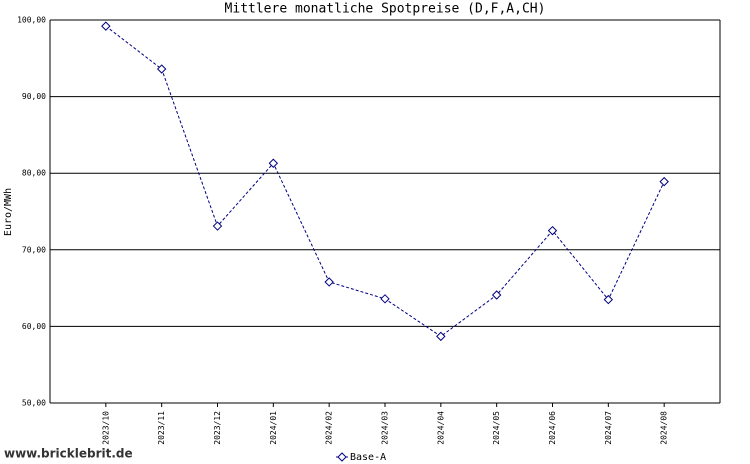 Image resolution: width=750 pixels, height=464 pixels. What do you see at coordinates (217, 428) in the screenshot?
I see `x-tick-label: 2023/12` at bounding box center [217, 428].